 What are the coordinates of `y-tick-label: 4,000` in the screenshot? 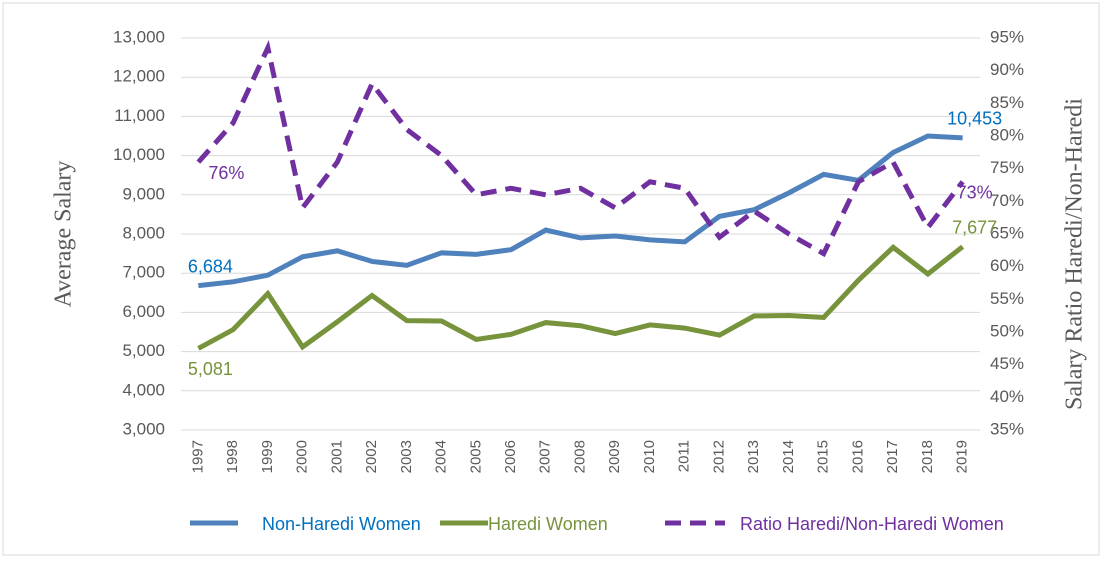 It's located at (143, 389).